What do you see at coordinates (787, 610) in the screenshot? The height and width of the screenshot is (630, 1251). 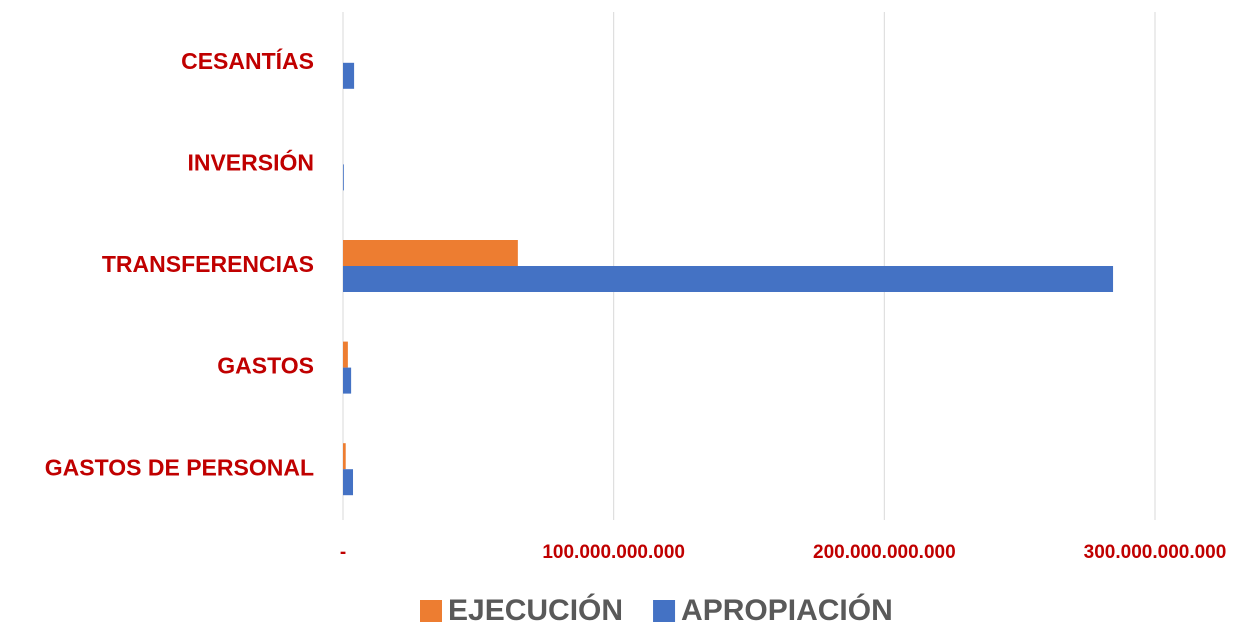 I see `legend-label: APROPIACIÓN` at bounding box center [787, 610].